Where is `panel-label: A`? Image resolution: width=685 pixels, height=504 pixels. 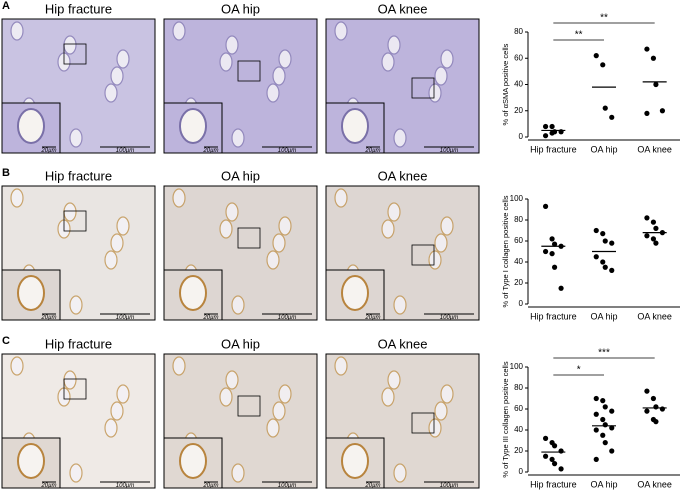
panel-label: A is located at coordinates (6, 6).